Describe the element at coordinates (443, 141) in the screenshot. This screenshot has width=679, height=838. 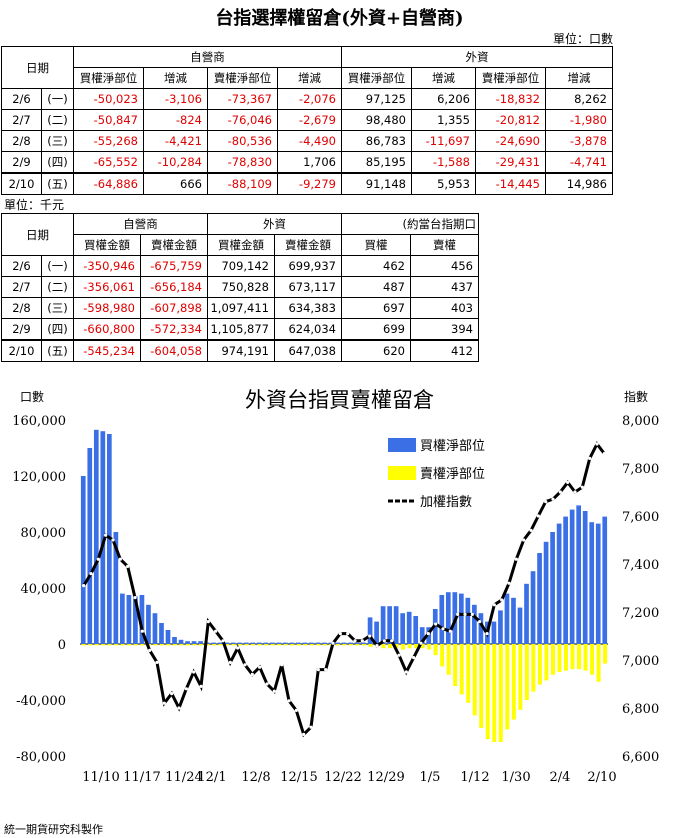
I see `table-cell: -11,697` at that location.